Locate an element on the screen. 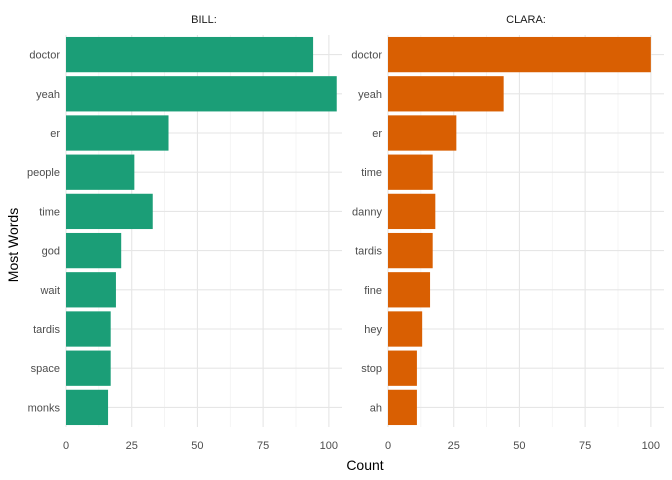  bar-monks is located at coordinates (87, 407).